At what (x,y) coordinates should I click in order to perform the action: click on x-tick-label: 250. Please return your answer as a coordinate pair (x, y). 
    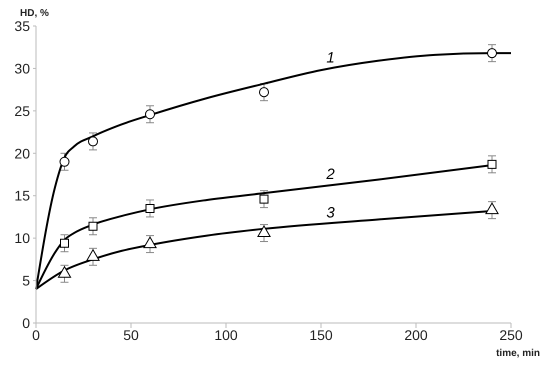
    Looking at the image, I should click on (511, 334).